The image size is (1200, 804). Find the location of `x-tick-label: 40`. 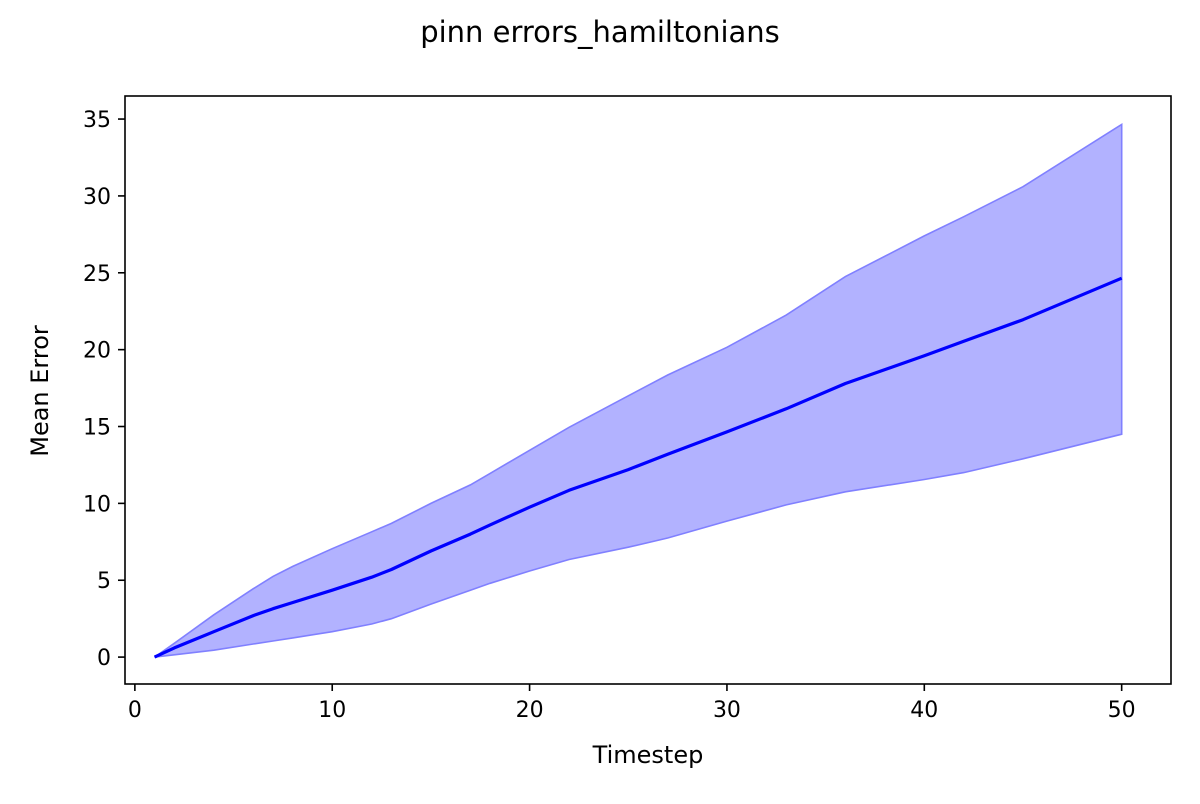

x-tick-label: 40 is located at coordinates (924, 710).